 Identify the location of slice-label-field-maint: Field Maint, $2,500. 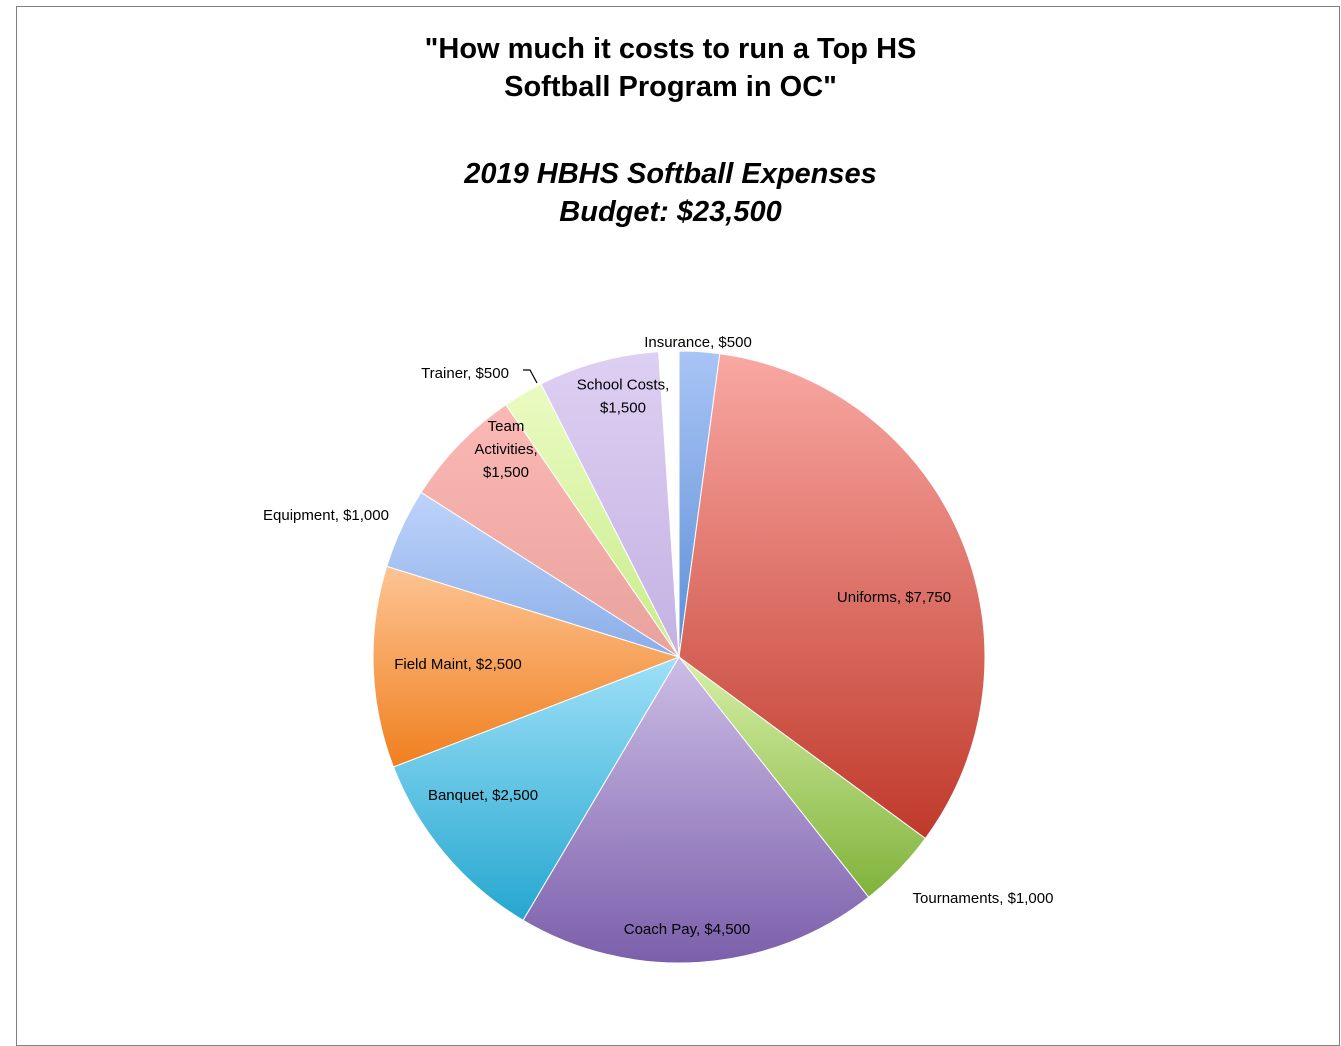
(458, 664).